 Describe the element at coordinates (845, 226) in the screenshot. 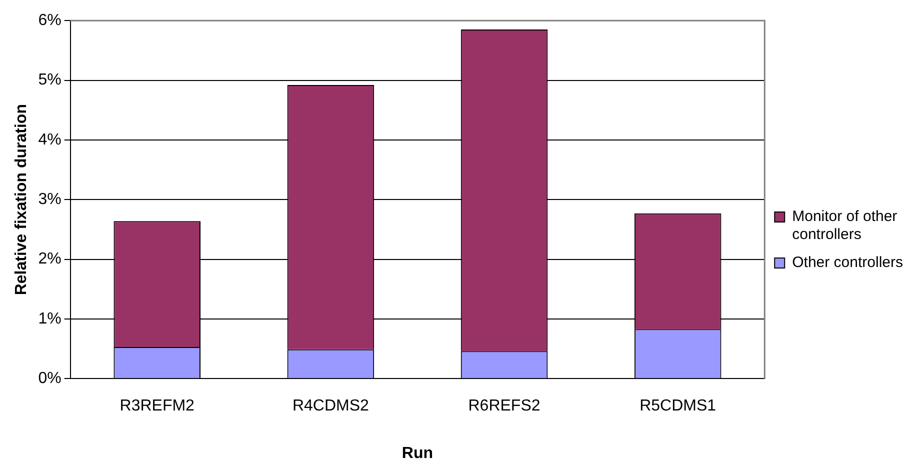

I see `legend-label: Monitor of other controllers` at that location.